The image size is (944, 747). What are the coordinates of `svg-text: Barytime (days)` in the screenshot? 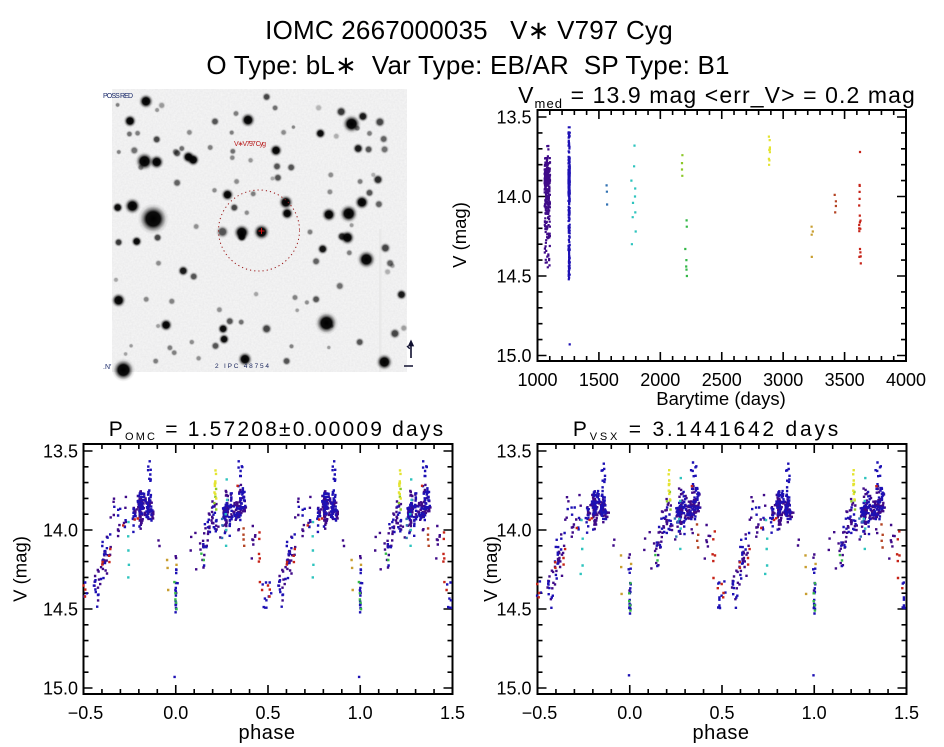 It's located at (721, 398).